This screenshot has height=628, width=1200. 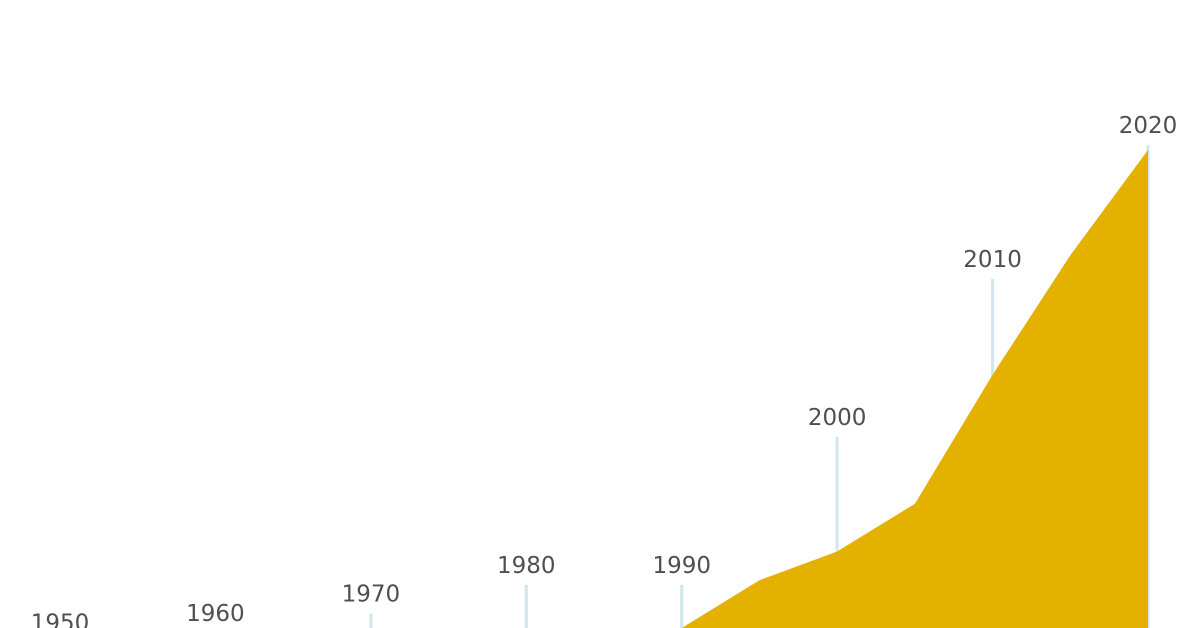 What do you see at coordinates (60, 619) in the screenshot?
I see `year-label-1950: 1950` at bounding box center [60, 619].